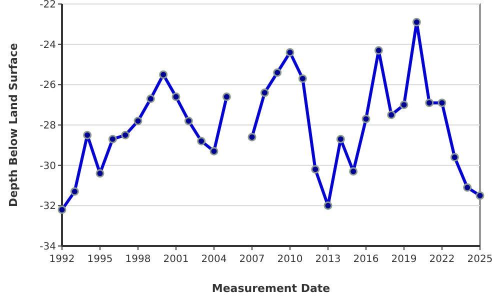 Image resolution: width=500 pixels, height=300 pixels. I want to click on x-tick-label: 2013, so click(328, 259).